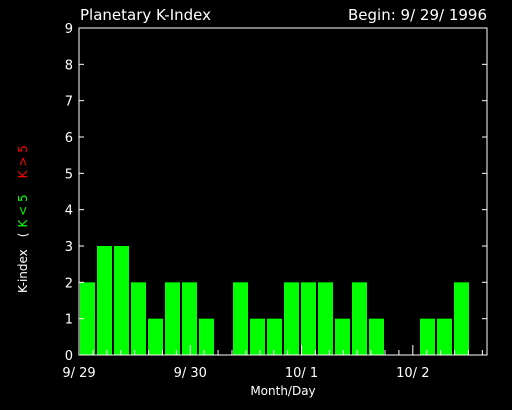  What do you see at coordinates (69, 356) in the screenshot?
I see `y-tick-label-0: 0` at bounding box center [69, 356].